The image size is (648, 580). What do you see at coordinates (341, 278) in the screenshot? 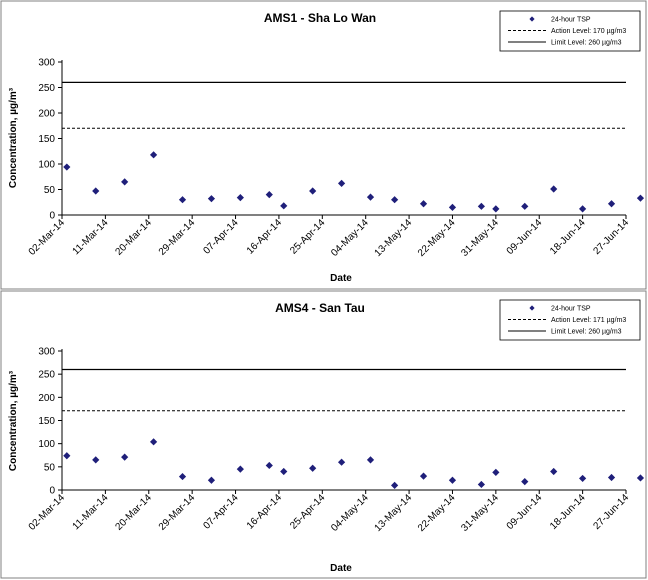
I see `x-axis-title: Date` at bounding box center [341, 278].